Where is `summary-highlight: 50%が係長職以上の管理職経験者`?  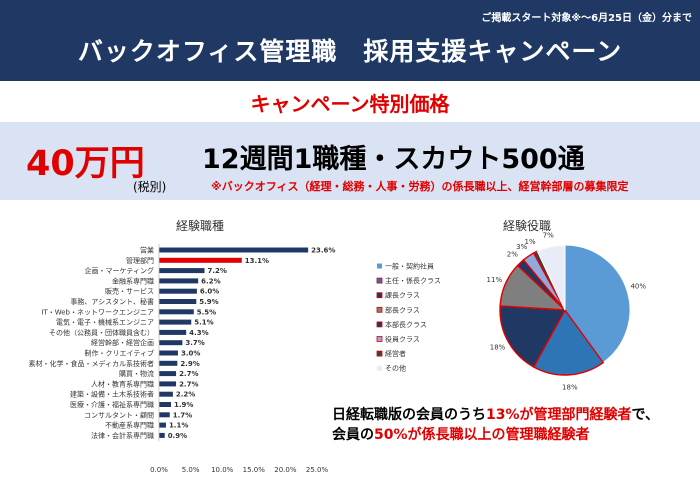 summary-highlight: 50%が係長職以上の管理職経験者 is located at coordinates (482, 435).